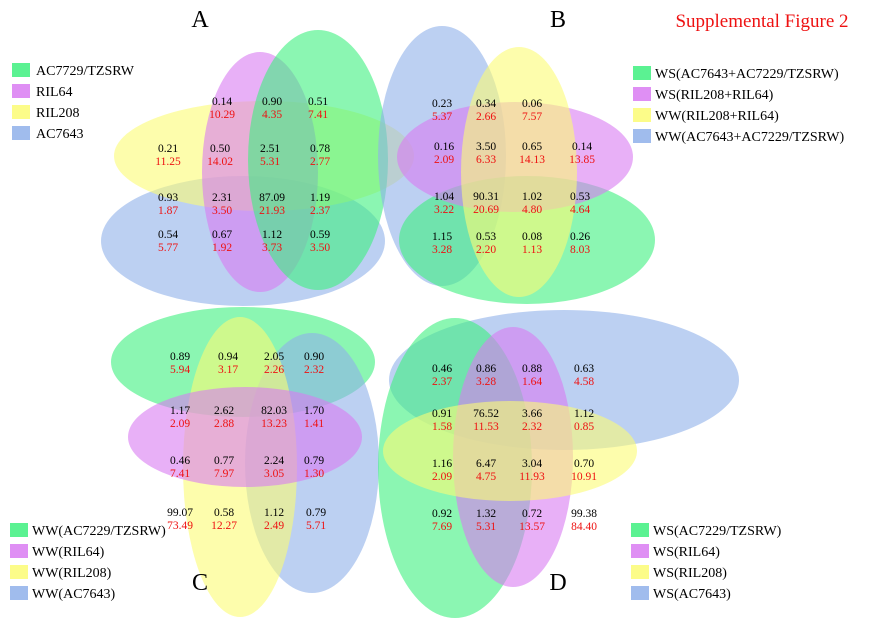 The width and height of the screenshot is (872, 622). I want to click on region-value-red: 4.35, so click(272, 115).